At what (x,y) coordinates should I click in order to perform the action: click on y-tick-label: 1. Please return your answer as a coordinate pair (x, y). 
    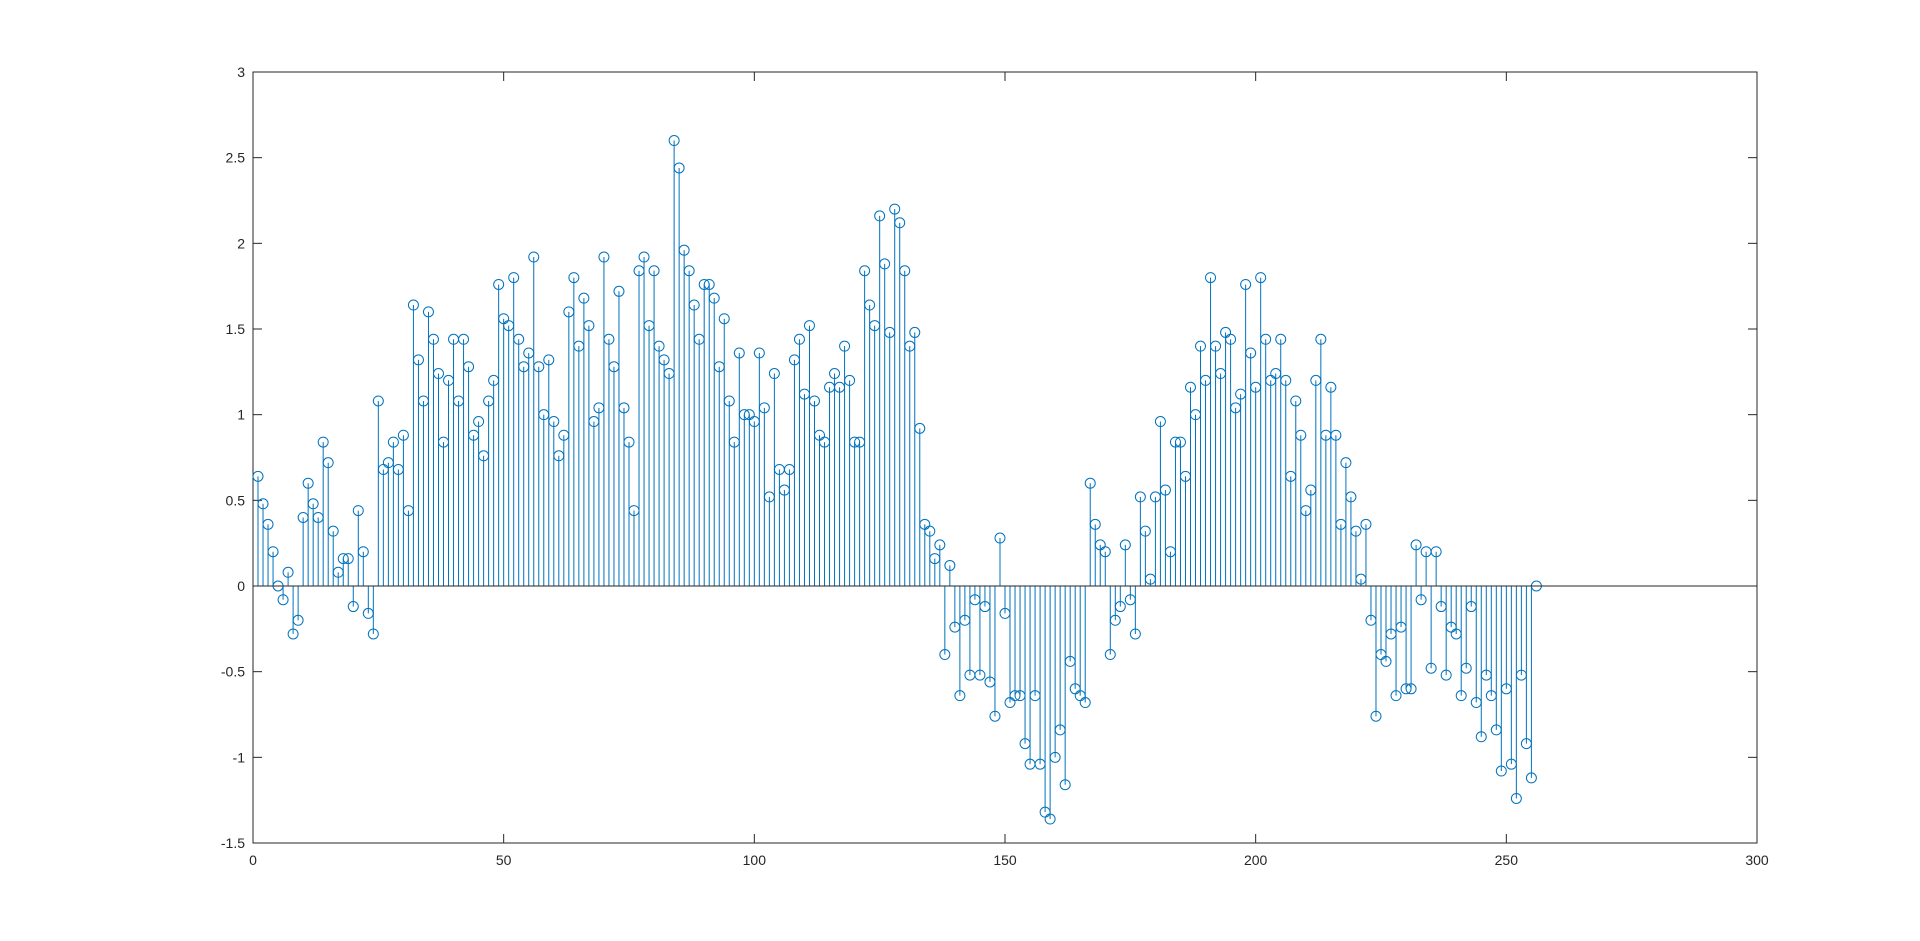
    Looking at the image, I should click on (241, 415).